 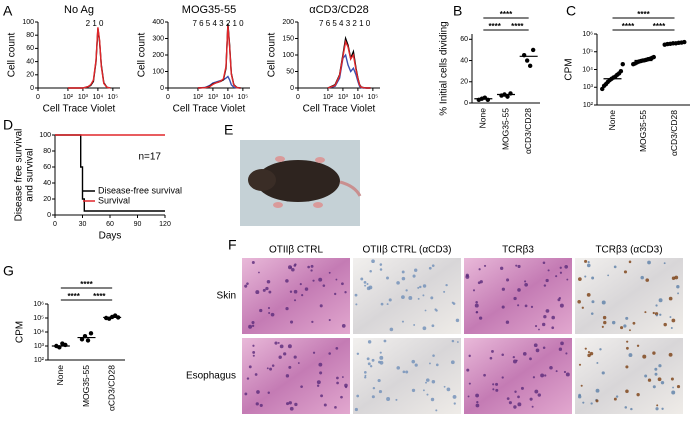 I want to click on row-label: Esophagus, so click(x=211, y=376).